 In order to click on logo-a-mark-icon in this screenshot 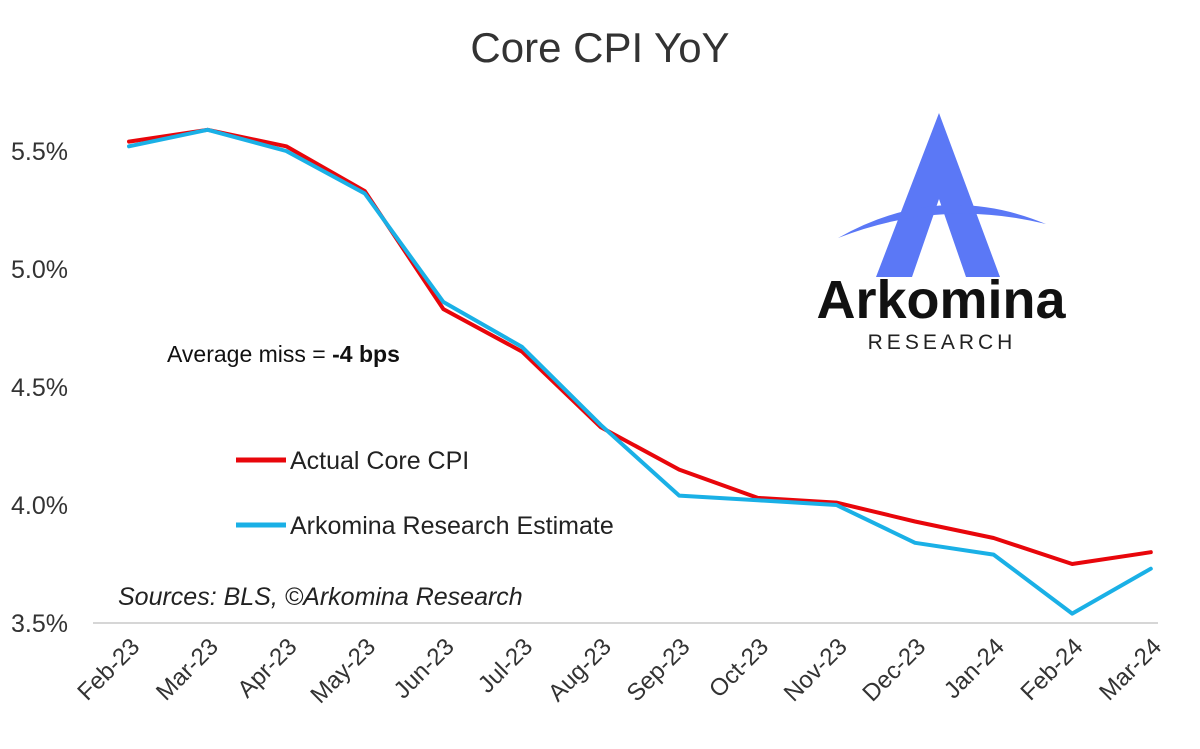, I will do `click(938, 195)`.